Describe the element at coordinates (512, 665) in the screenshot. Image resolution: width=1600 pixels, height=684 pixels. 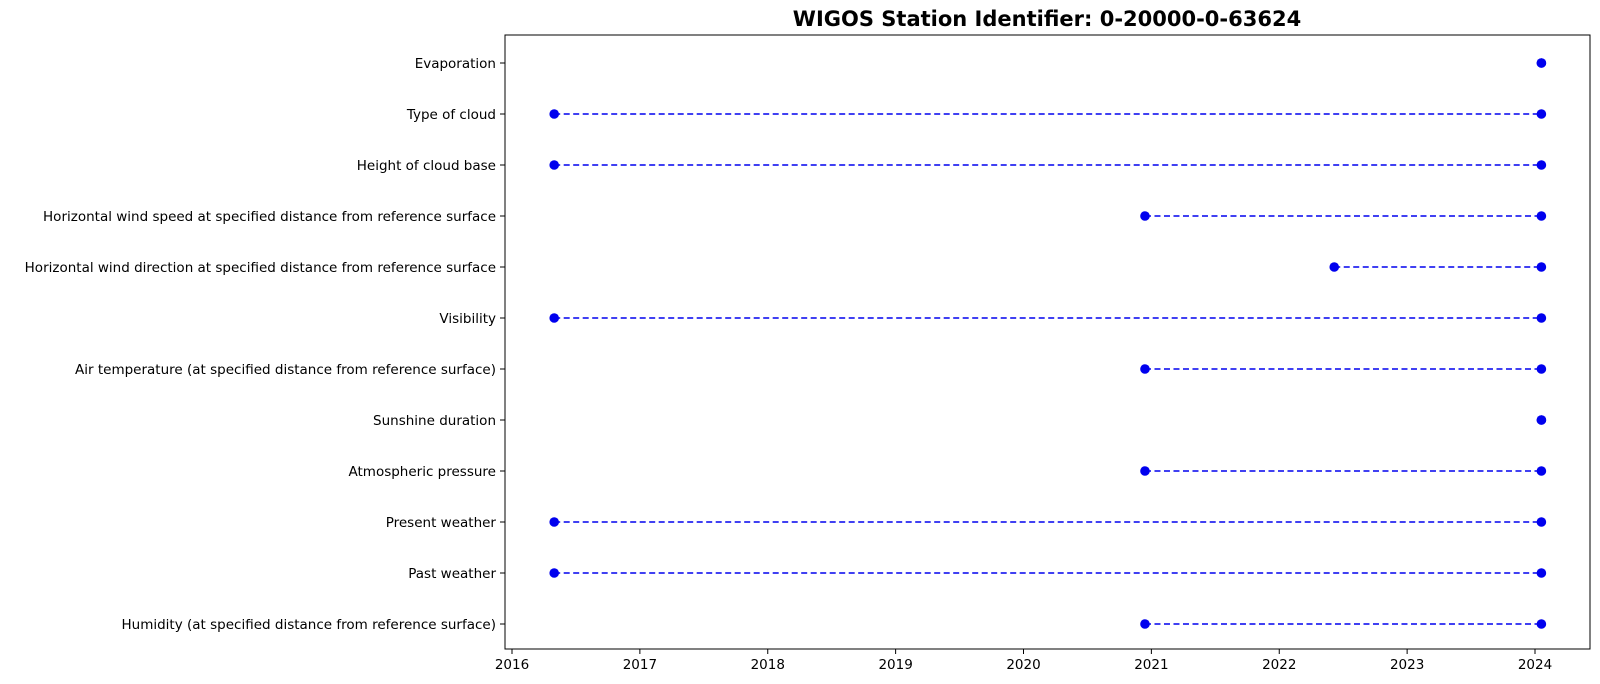
I see `x-tick-label: 2016` at that location.